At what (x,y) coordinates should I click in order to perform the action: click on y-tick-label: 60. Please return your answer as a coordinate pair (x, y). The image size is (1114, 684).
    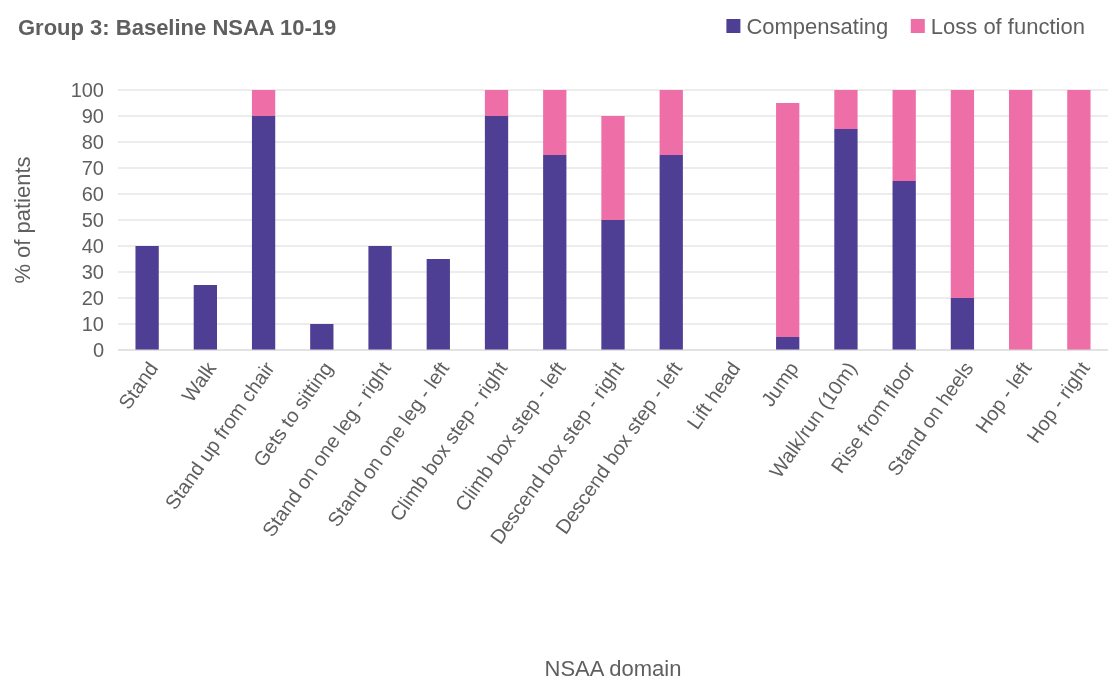
    Looking at the image, I should click on (92, 194).